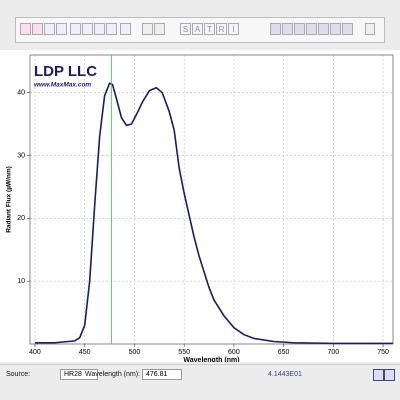 This screenshot has height=400, width=400. Describe the element at coordinates (112, 374) in the screenshot. I see `wavelength-label: Wavelength (nm):` at that location.